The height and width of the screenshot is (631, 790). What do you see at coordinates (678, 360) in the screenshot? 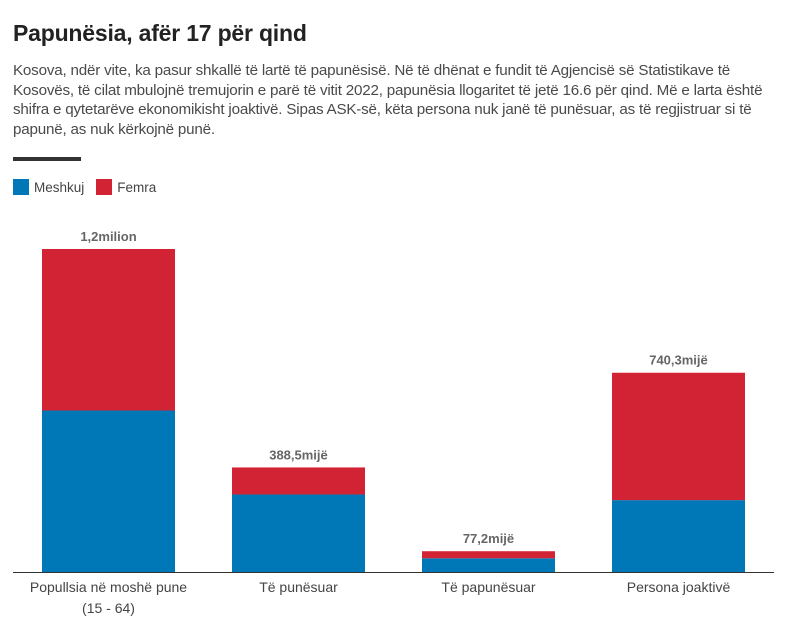
I see `total-label-4: 740,3mijë` at bounding box center [678, 360].